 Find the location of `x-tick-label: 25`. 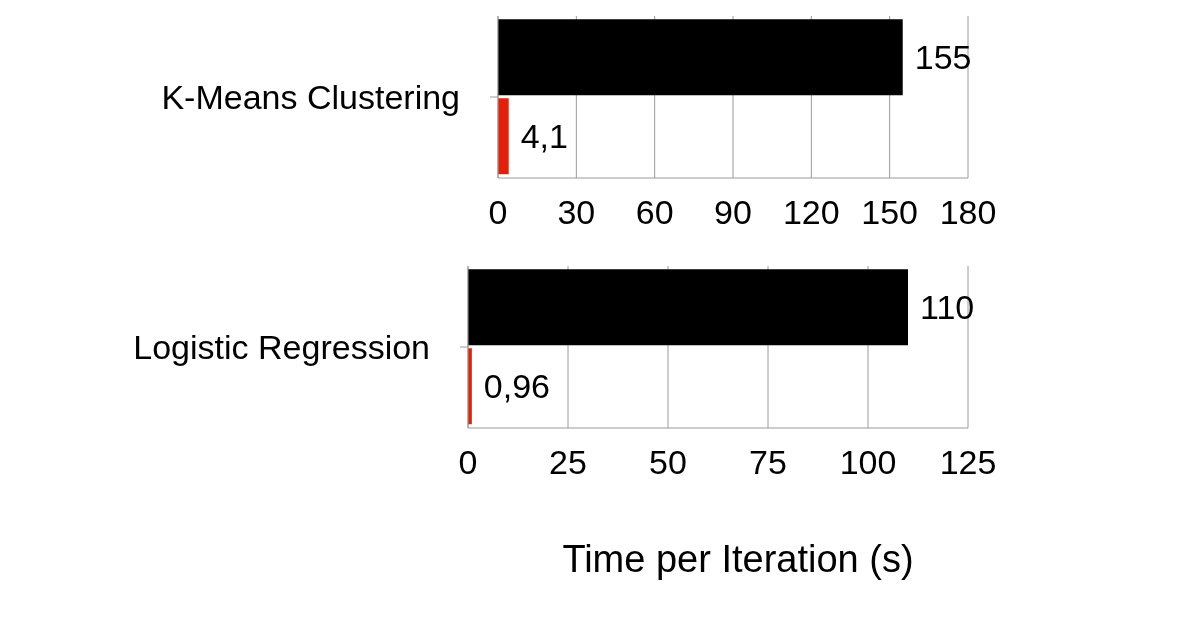

x-tick-label: 25 is located at coordinates (568, 462).